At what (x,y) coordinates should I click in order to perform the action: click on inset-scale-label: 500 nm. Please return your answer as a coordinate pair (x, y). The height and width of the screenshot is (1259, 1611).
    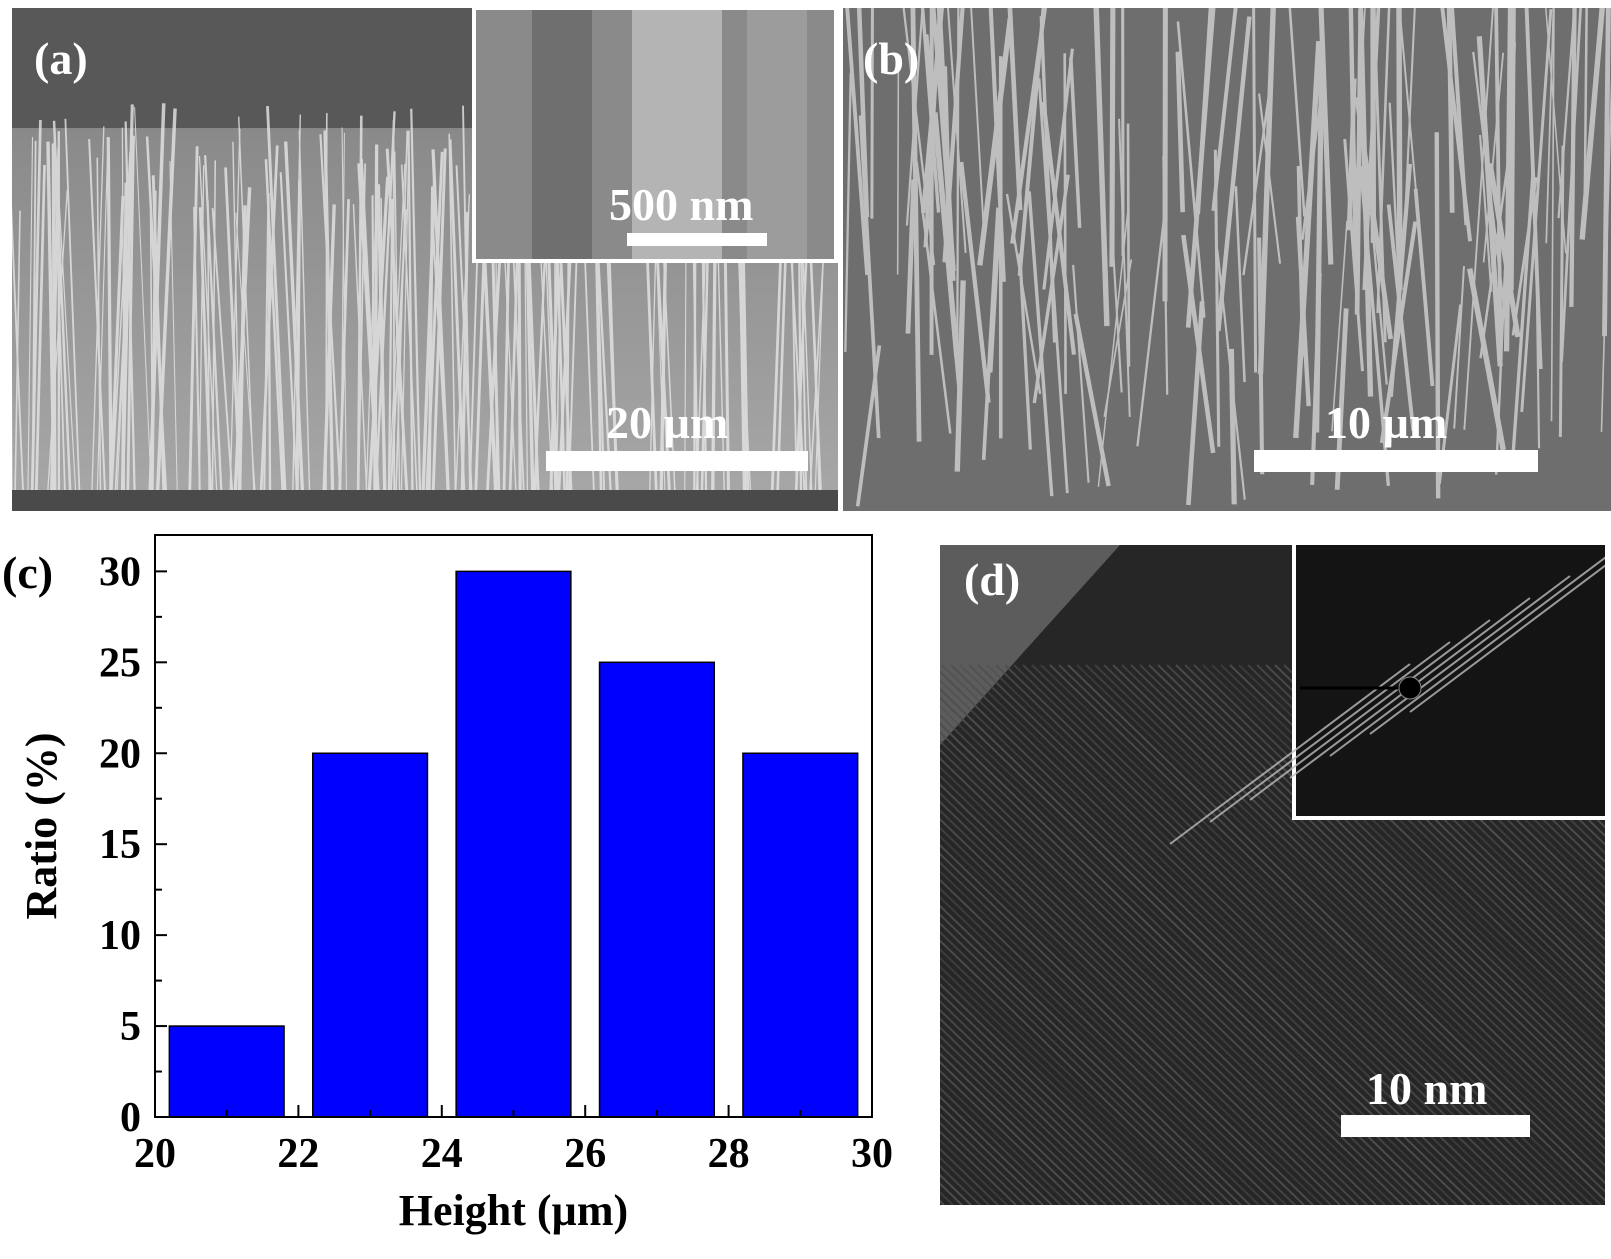
    Looking at the image, I should click on (681, 204).